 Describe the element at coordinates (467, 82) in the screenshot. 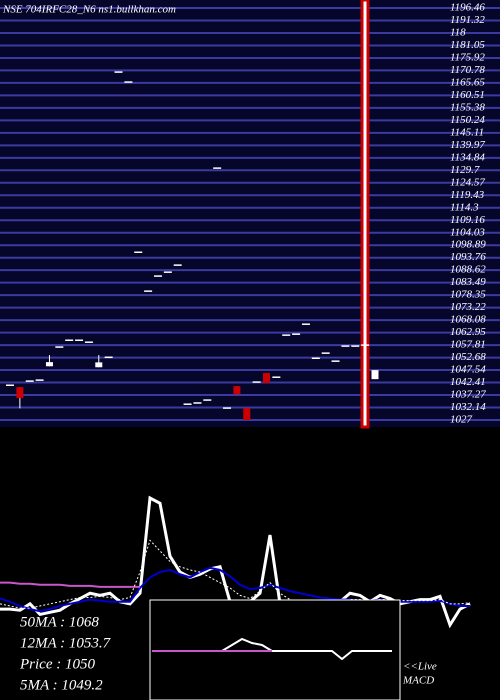

I see `y-tick-label: 1165.65` at that location.